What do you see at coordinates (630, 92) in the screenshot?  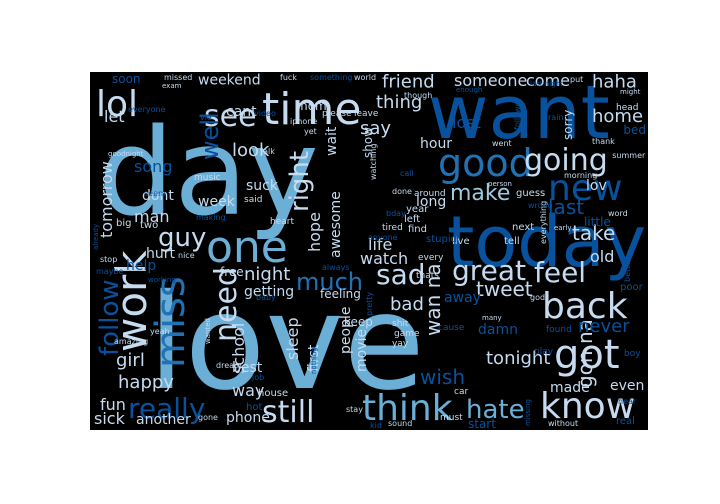 I see `word-might: might` at bounding box center [630, 92].